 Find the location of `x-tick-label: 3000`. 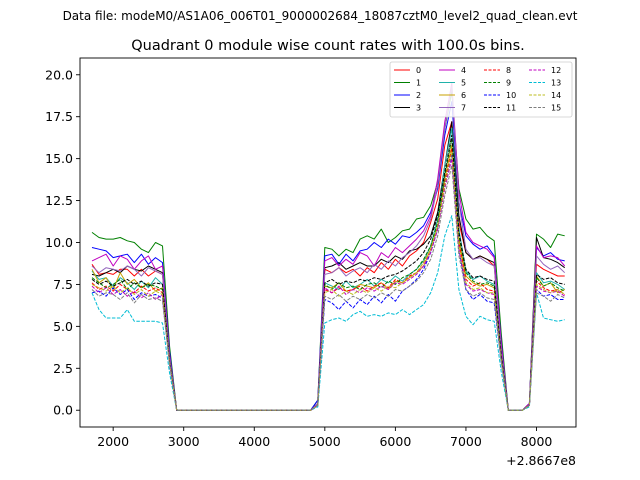

x-tick-label: 3000 is located at coordinates (184, 441).